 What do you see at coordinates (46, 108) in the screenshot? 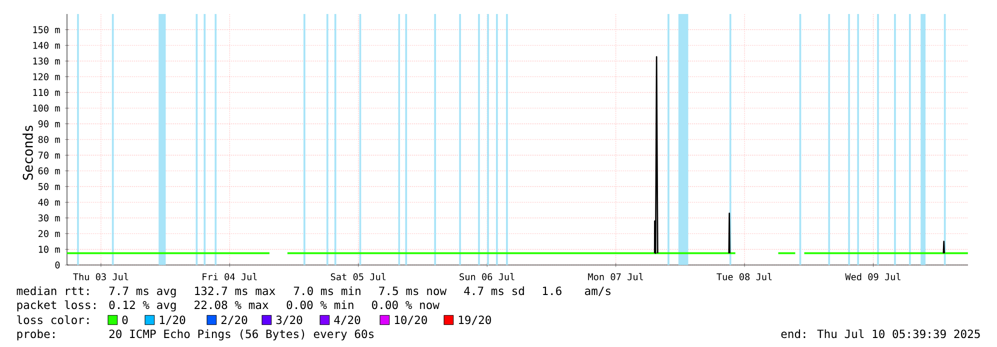
I see `y-tick-label: 100 m` at bounding box center [46, 108].